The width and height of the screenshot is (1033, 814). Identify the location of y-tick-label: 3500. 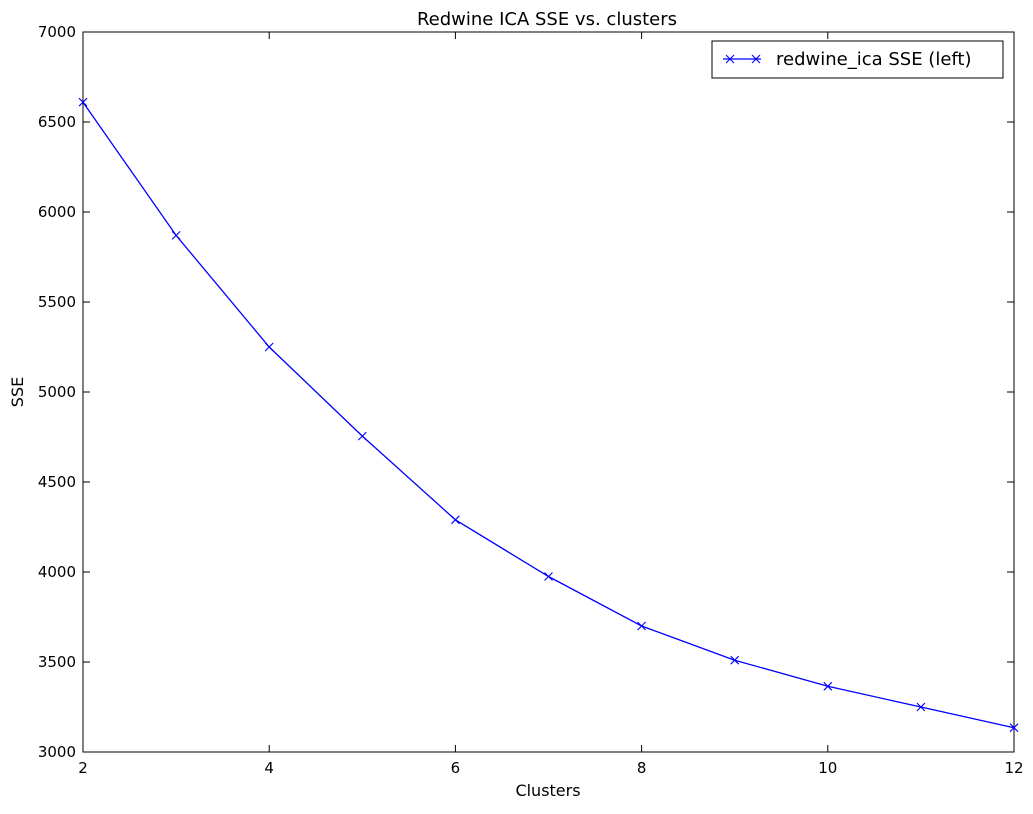
(57, 662).